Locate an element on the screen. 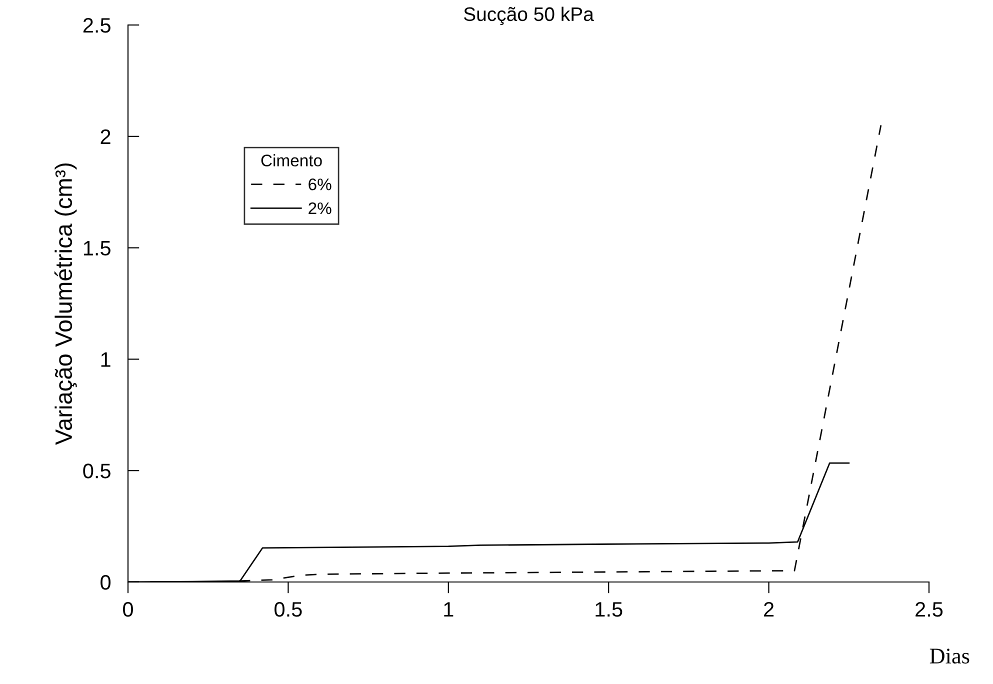 The image size is (993, 684). y-axis-title: Variação Volumétrica (cm³) is located at coordinates (65, 304).